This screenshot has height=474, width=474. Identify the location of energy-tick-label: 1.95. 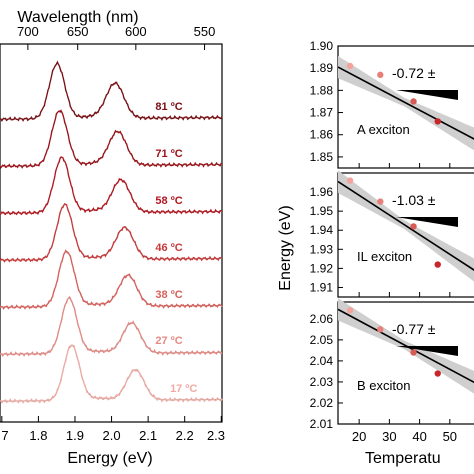
(322, 211).